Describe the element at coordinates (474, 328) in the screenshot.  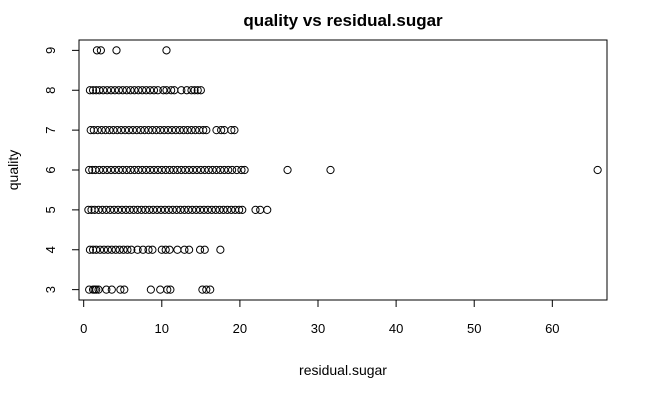
I see `x-tick-label: 50` at that location.